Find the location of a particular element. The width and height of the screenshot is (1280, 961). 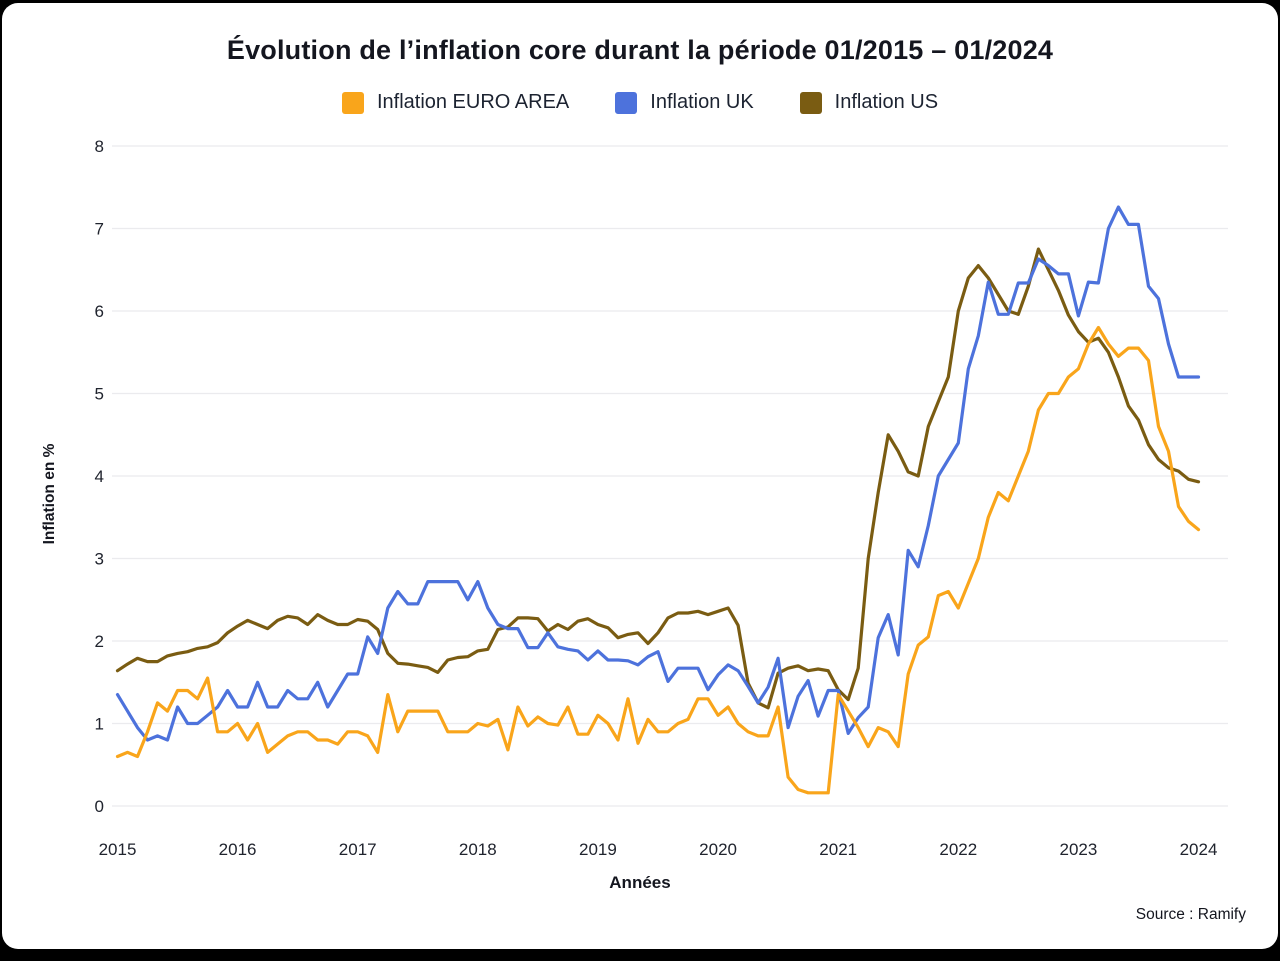

x-tick-label: 2023 is located at coordinates (1078, 849).